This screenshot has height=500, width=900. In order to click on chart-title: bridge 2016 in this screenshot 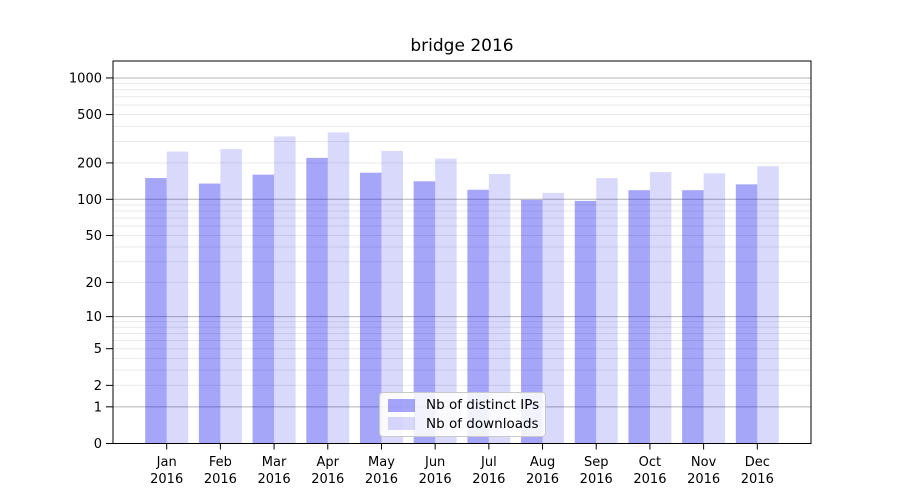, I will do `click(462, 46)`.